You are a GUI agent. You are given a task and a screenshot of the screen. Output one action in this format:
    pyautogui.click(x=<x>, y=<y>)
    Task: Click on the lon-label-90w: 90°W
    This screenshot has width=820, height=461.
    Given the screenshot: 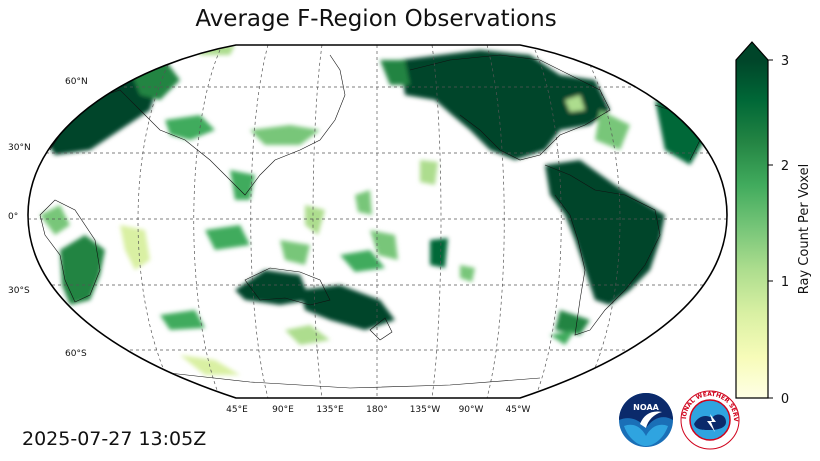 What is the action you would take?
    pyautogui.click(x=471, y=410)
    